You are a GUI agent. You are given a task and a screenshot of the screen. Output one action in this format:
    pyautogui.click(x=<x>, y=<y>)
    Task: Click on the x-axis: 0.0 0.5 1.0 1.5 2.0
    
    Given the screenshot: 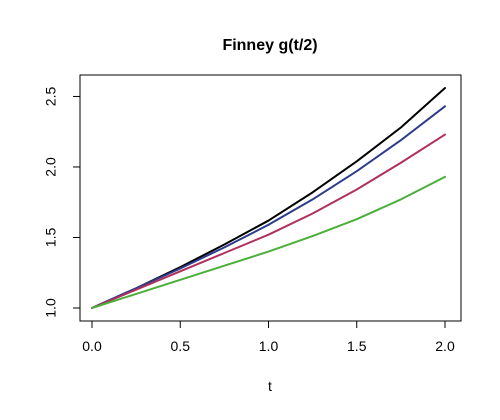 What is the action you would take?
    pyautogui.click(x=268, y=337)
    